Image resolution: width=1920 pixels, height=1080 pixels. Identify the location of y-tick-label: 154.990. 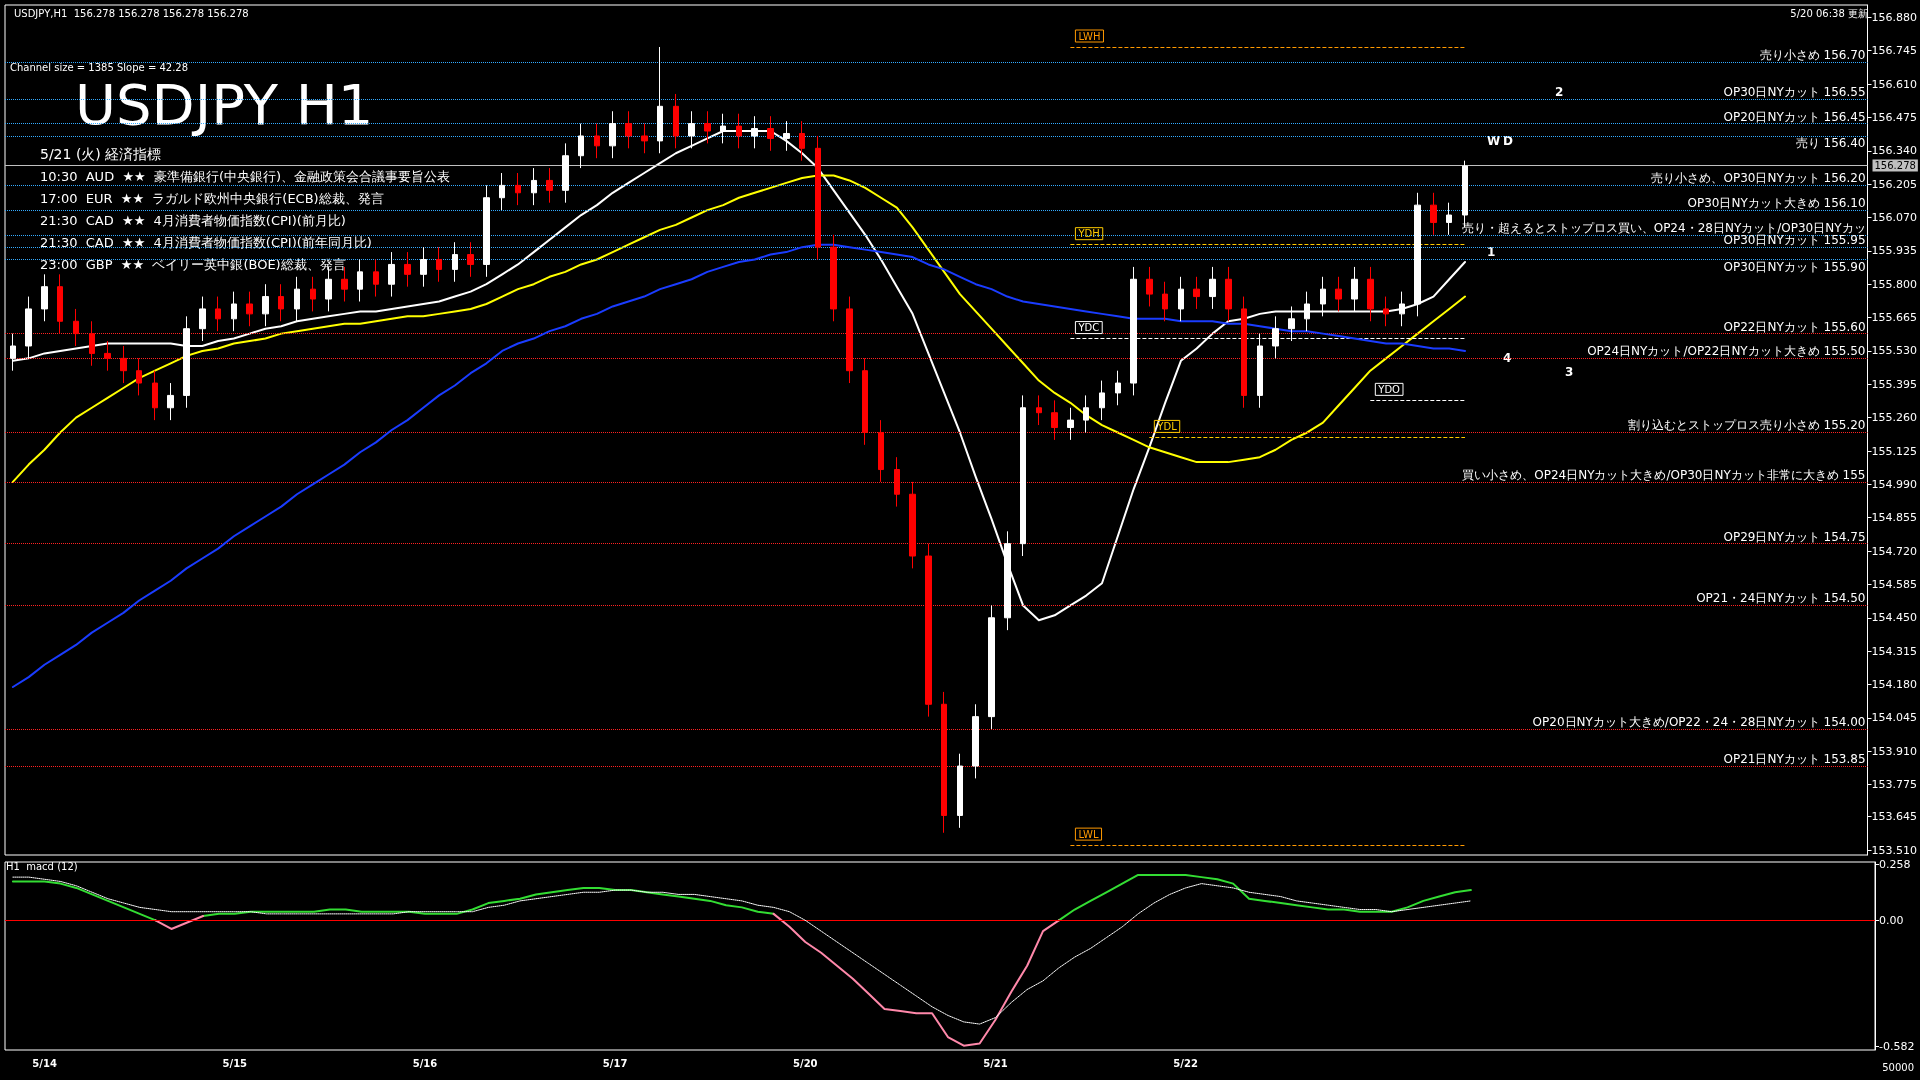
(1894, 484).